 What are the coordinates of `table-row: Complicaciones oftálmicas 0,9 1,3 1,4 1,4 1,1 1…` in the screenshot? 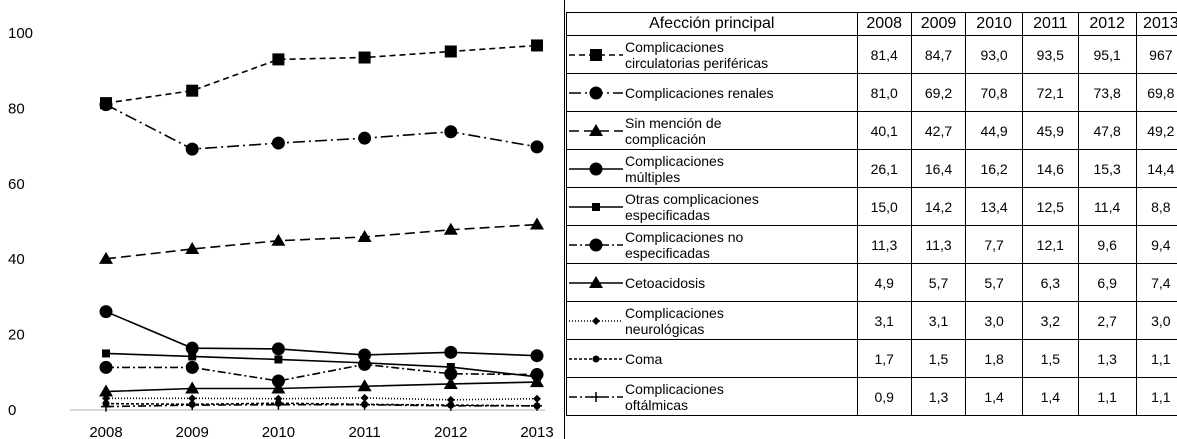 It's located at (871, 396).